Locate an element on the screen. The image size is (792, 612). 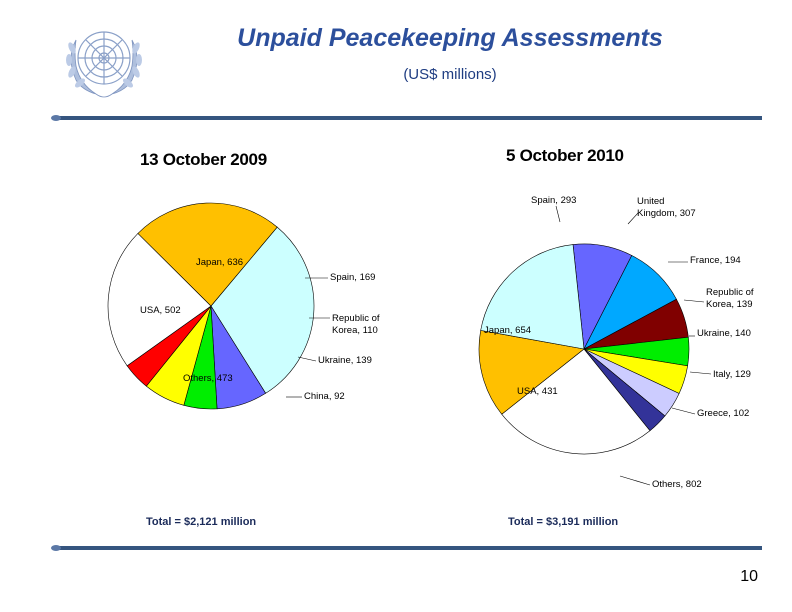
data-label: Others, 473 is located at coordinates (208, 378).